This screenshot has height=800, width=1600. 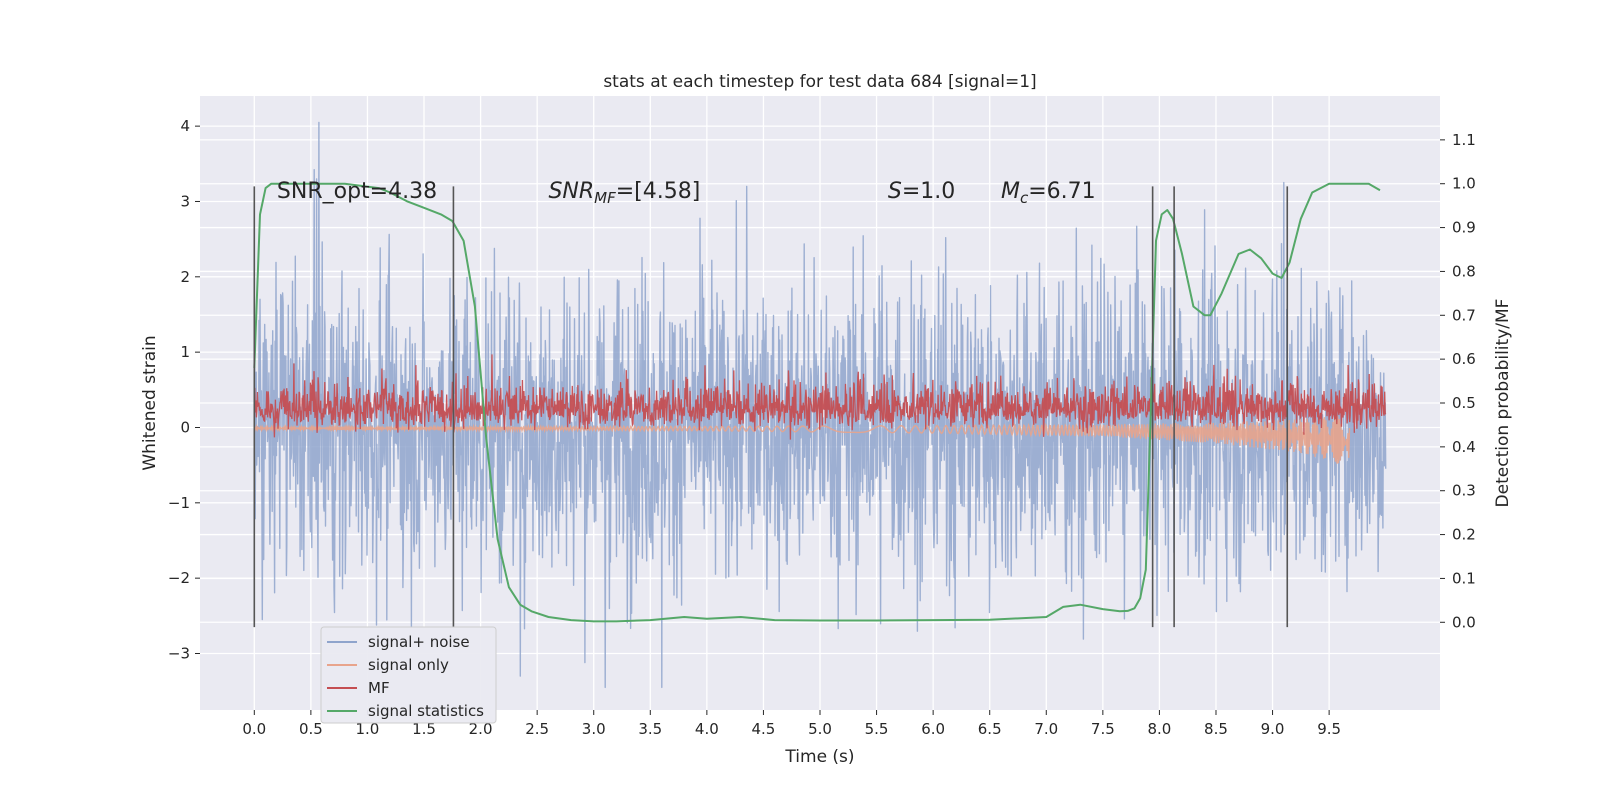 What do you see at coordinates (185, 277) in the screenshot?
I see `y-tick-label: 2` at bounding box center [185, 277].